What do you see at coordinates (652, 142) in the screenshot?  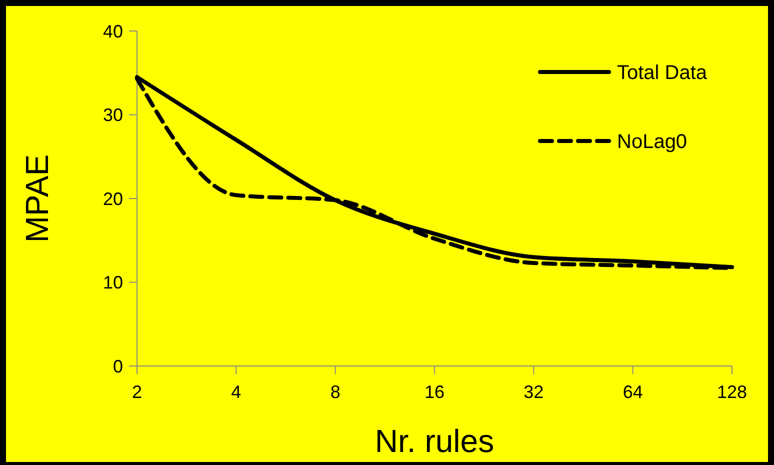 I see `legend-label: NoLag0` at bounding box center [652, 142].